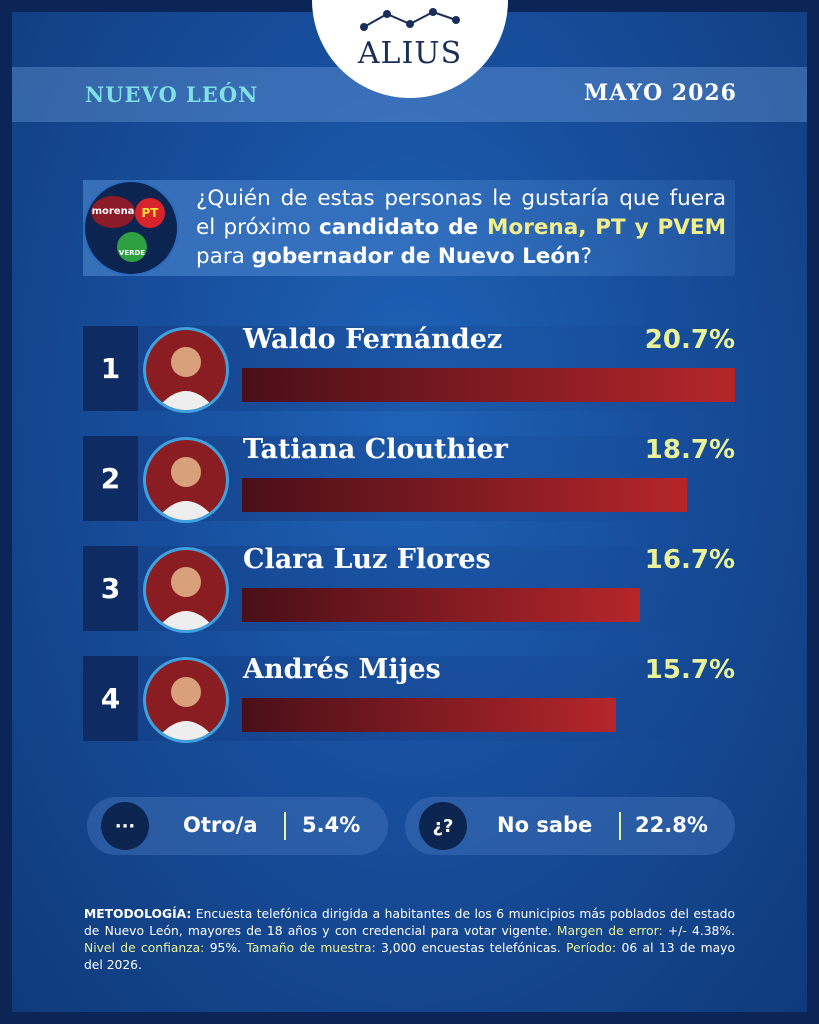 Image resolution: width=819 pixels, height=1024 pixels. Describe the element at coordinates (698, 931) in the screenshot. I see `meth-text: +/- 4.38%.` at that location.